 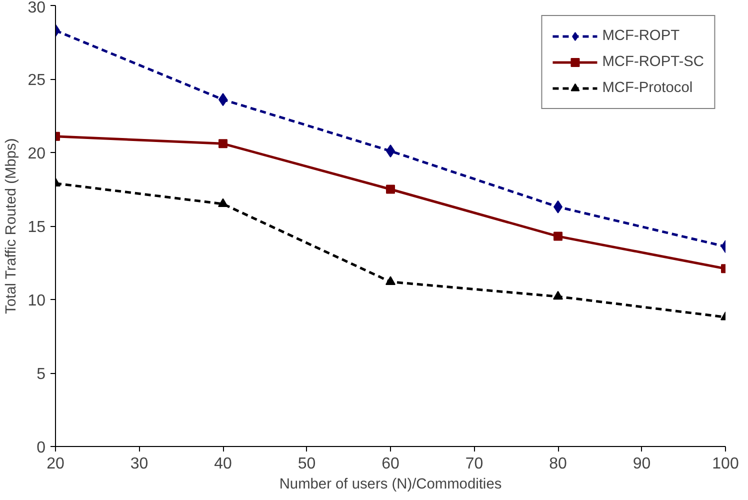 I want to click on x-tick-label: 90, so click(x=641, y=464).